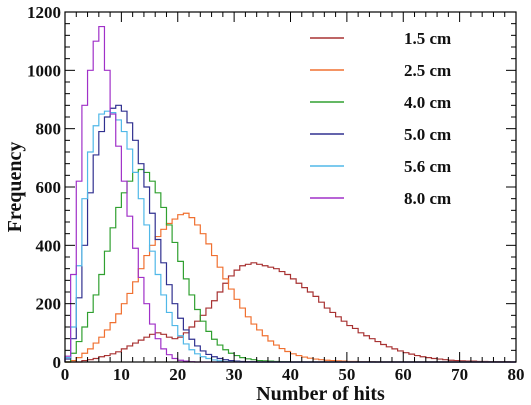 The width and height of the screenshot is (531, 405). Describe the element at coordinates (427, 70) in the screenshot. I see `legend-label-1: 2.5 cm` at that location.